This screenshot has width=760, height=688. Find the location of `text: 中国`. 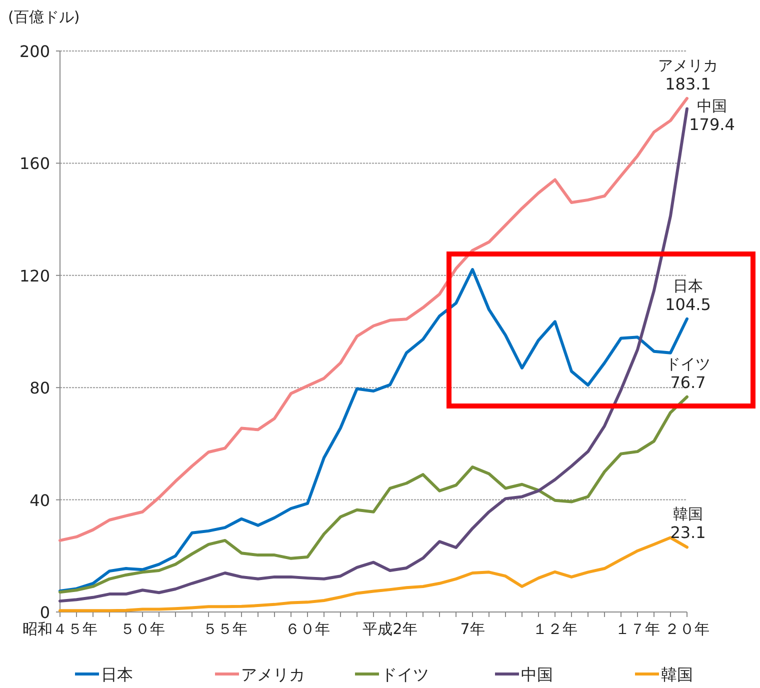

text: 中国 is located at coordinates (712, 105).